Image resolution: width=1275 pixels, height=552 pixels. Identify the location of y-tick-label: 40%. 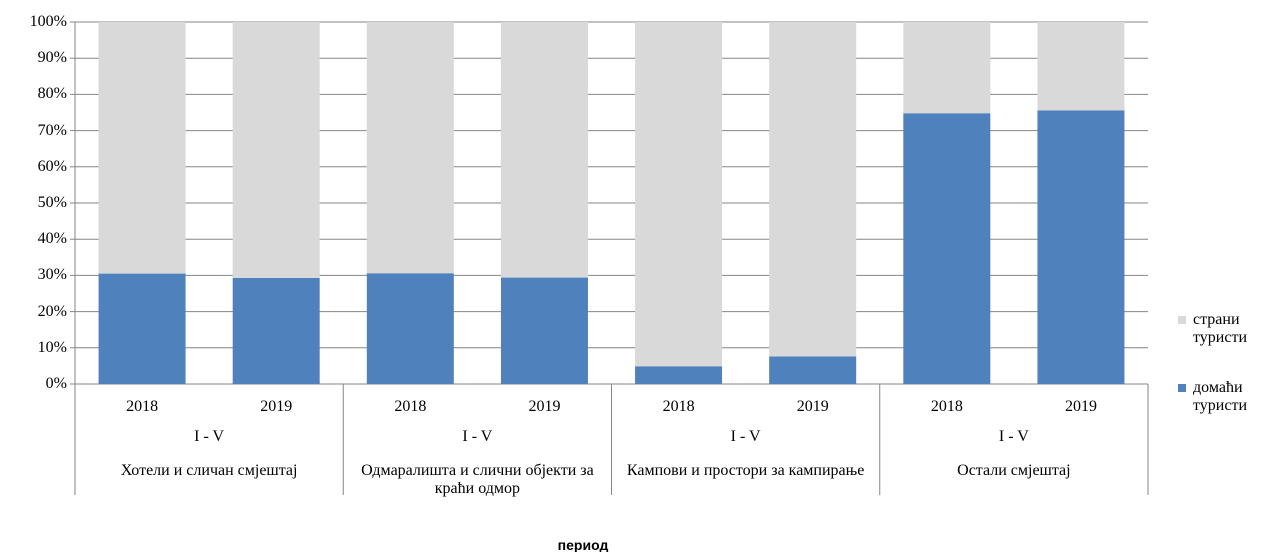
(52, 239).